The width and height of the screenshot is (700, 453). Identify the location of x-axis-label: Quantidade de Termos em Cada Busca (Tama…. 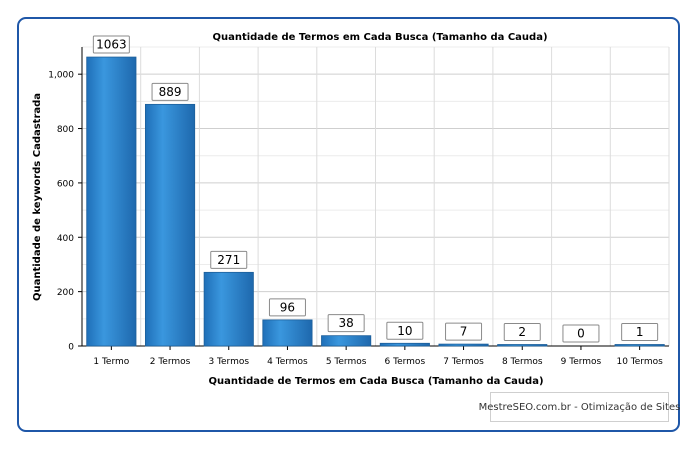
(375, 381).